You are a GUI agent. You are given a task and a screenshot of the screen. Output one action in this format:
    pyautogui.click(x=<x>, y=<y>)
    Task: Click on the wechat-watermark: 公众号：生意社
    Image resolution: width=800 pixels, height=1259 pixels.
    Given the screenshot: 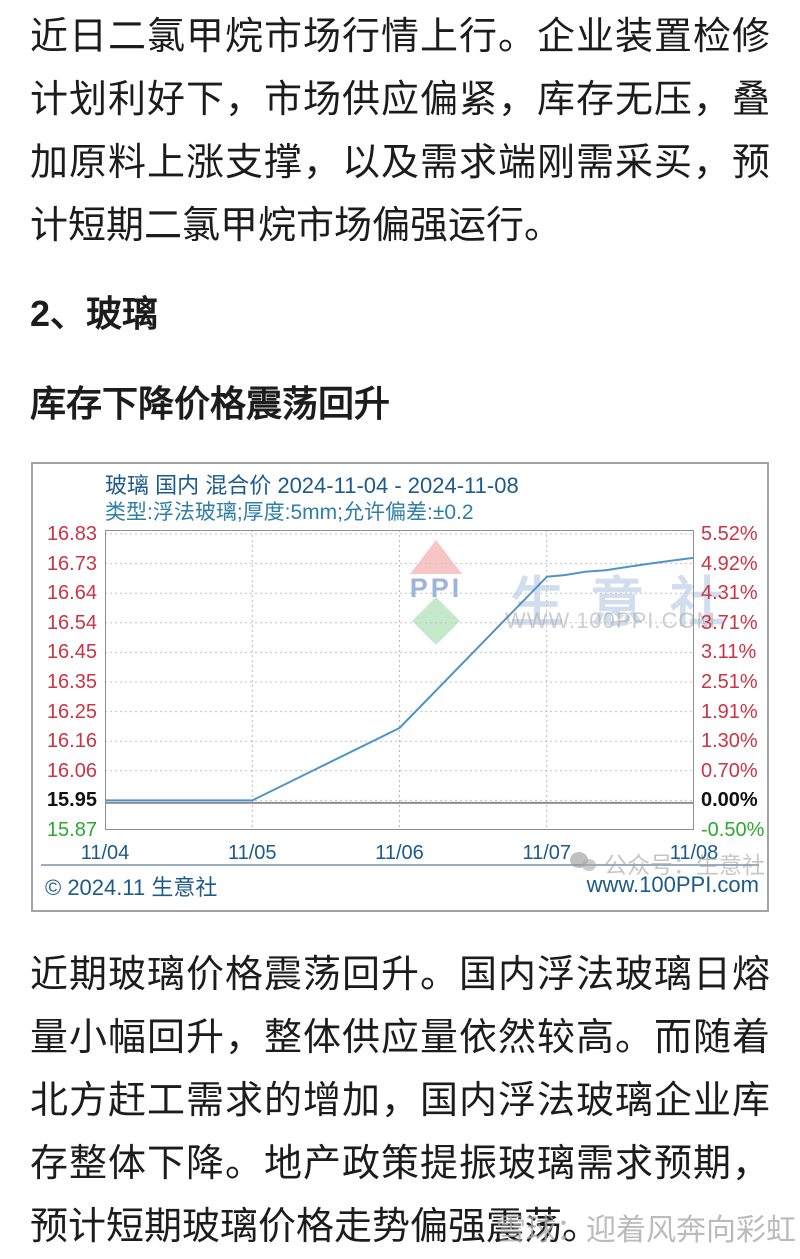 What is the action you would take?
    pyautogui.click(x=667, y=863)
    